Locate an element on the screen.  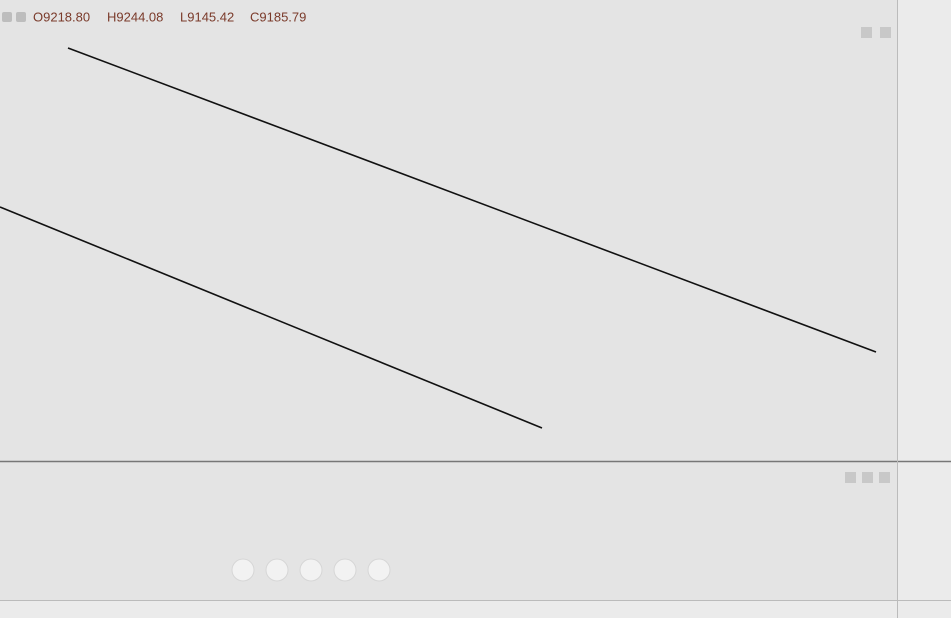
time-axis-panel is located at coordinates (475, 609).